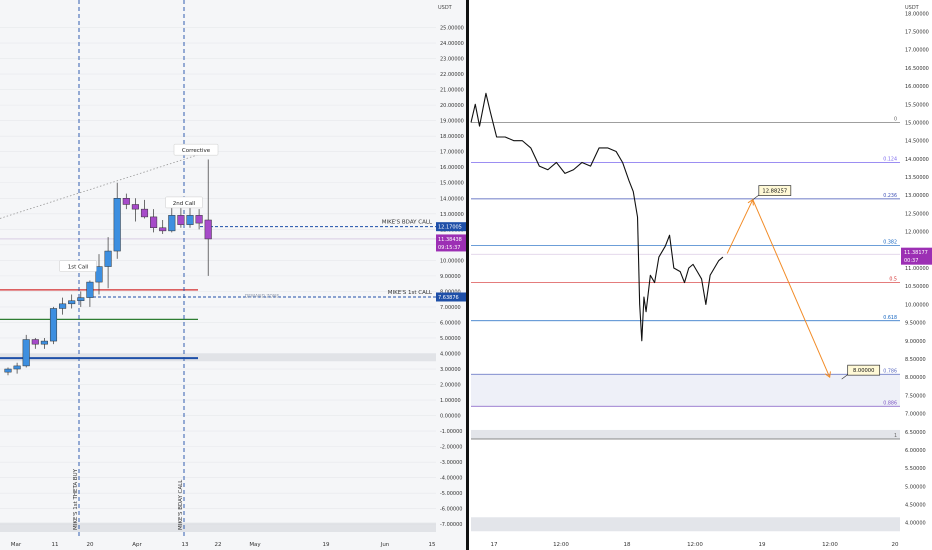 This screenshot has width=932, height=550. What do you see at coordinates (452, 199) in the screenshot?
I see `left-y-tick-label: 14.00000` at bounding box center [452, 199].